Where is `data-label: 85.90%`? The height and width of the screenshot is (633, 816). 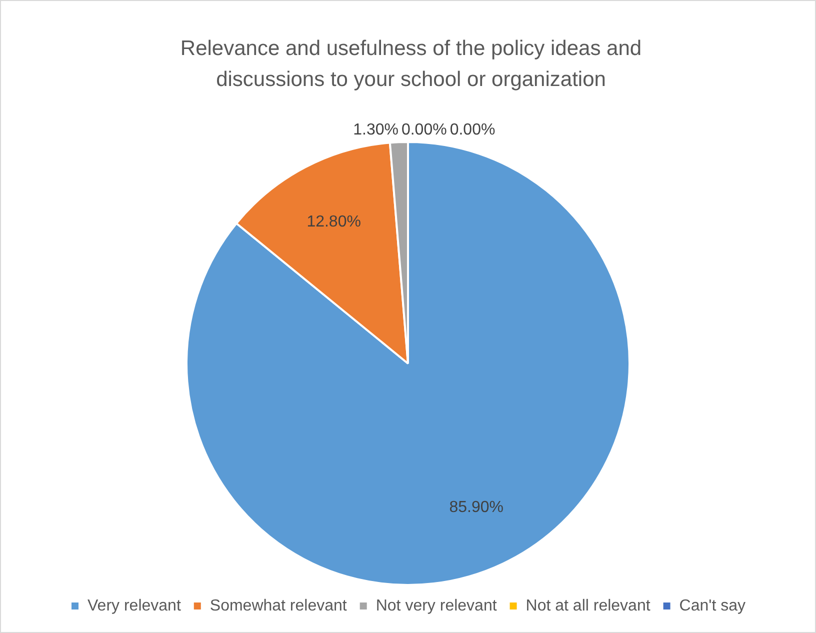
data-label: 85.90% is located at coordinates (476, 507).